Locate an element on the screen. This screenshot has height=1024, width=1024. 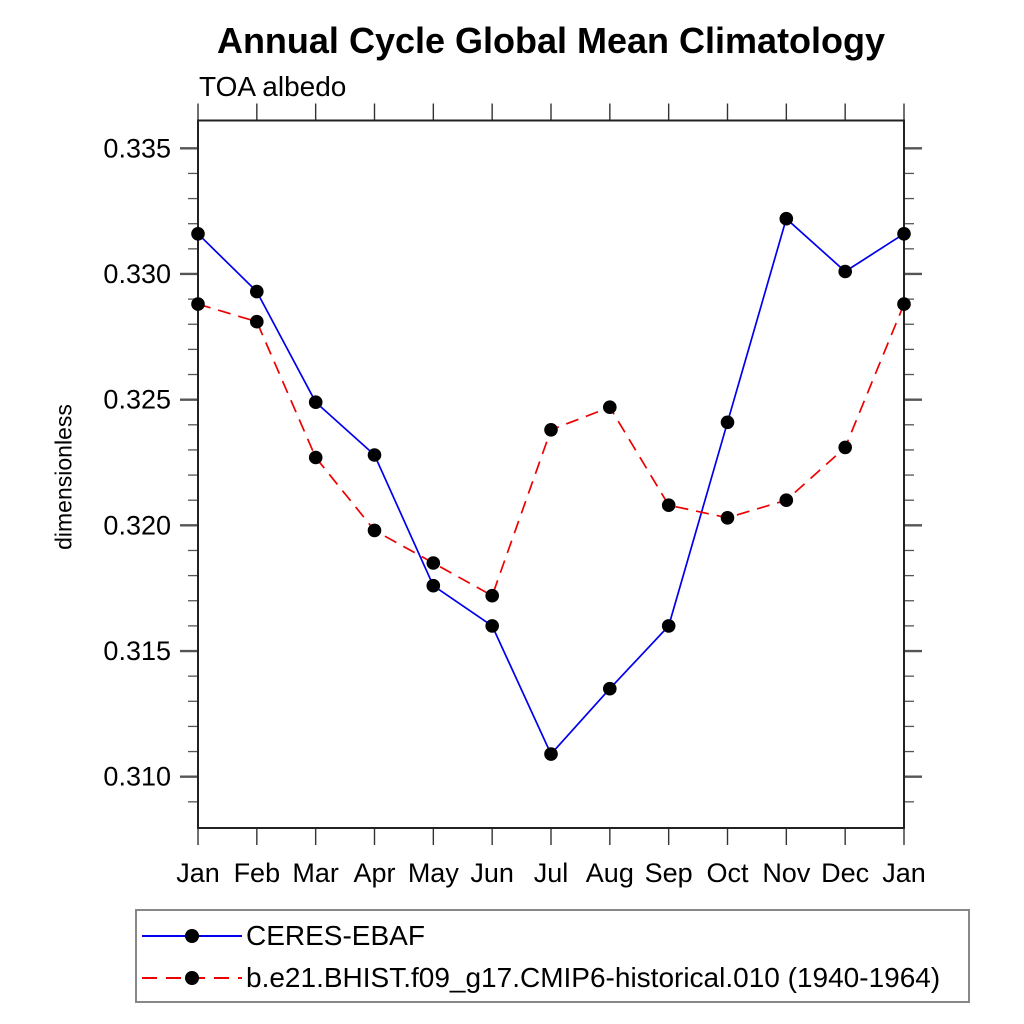
y-tick-label: 0.330 is located at coordinates (137, 274).